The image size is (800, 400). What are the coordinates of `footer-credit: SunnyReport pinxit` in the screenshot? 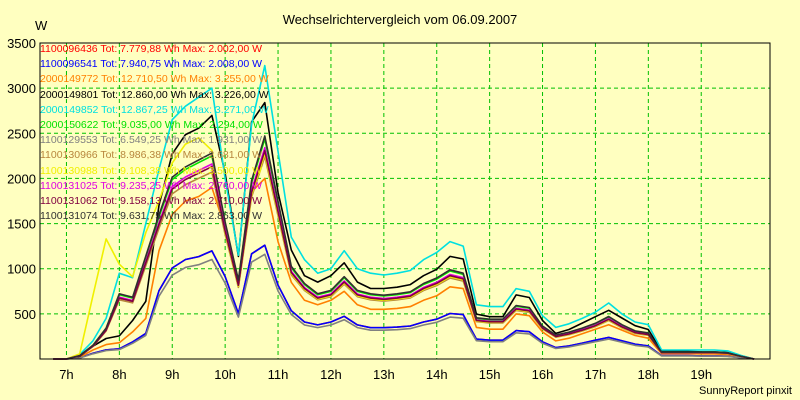 It's located at (745, 391).